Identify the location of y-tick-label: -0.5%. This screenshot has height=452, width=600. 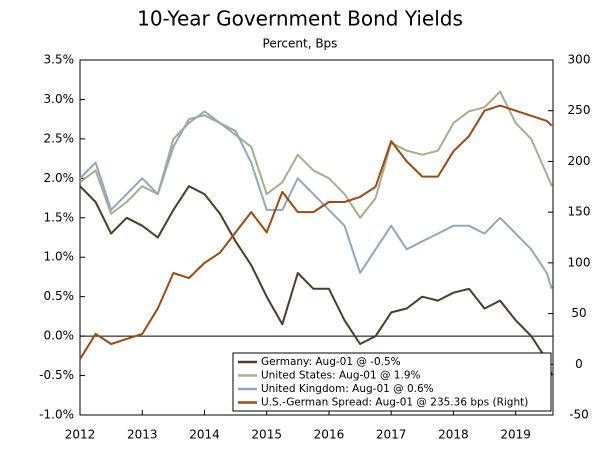
(56, 375).